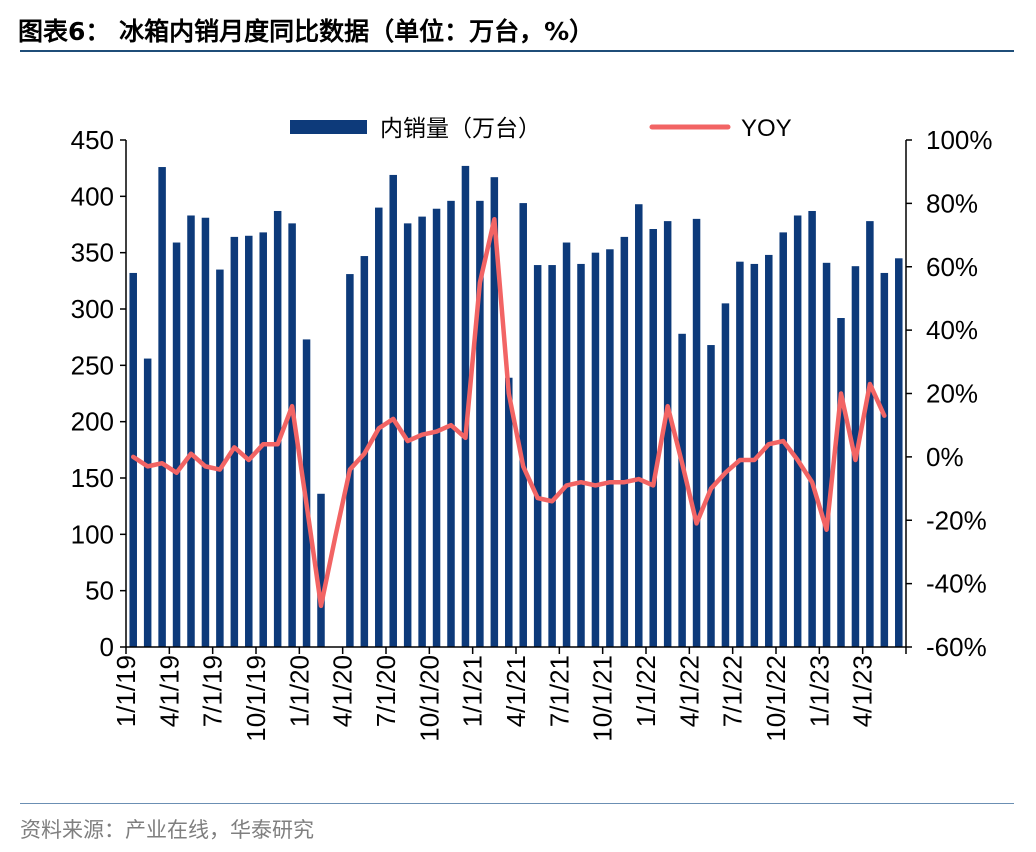 The height and width of the screenshot is (852, 1036). Describe the element at coordinates (945, 457) in the screenshot. I see `y-right-tick-label: 0%` at that location.